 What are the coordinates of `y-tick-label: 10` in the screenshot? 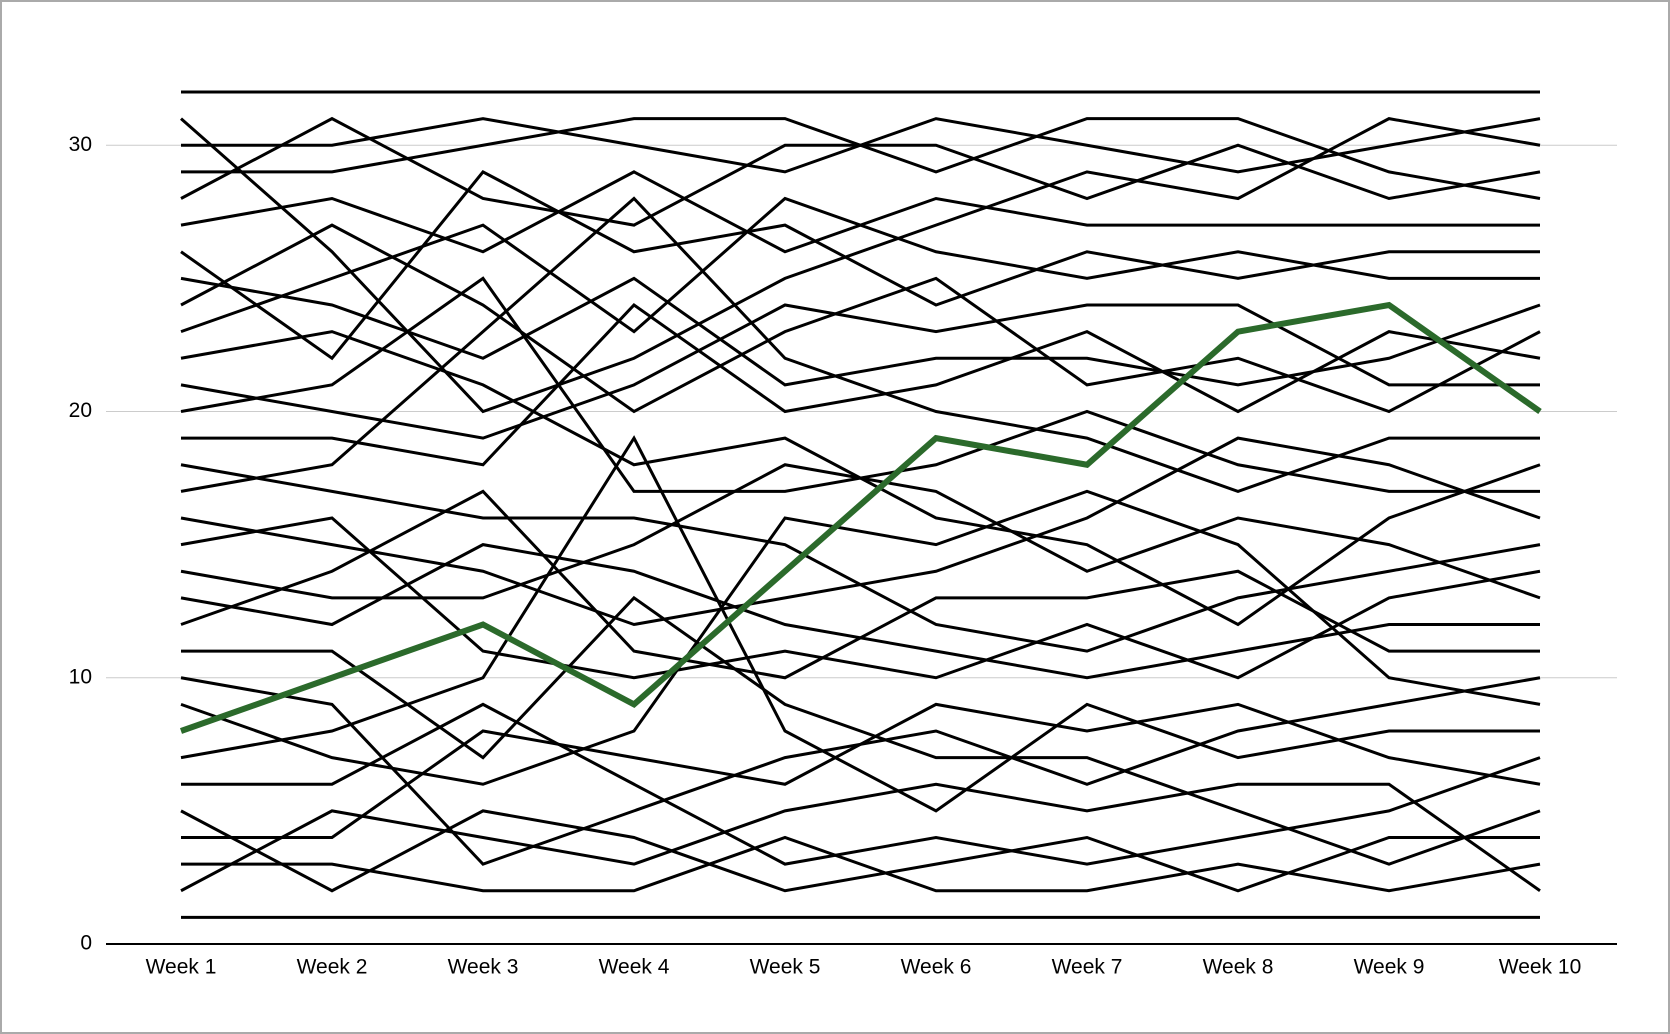 It's located at (80, 676).